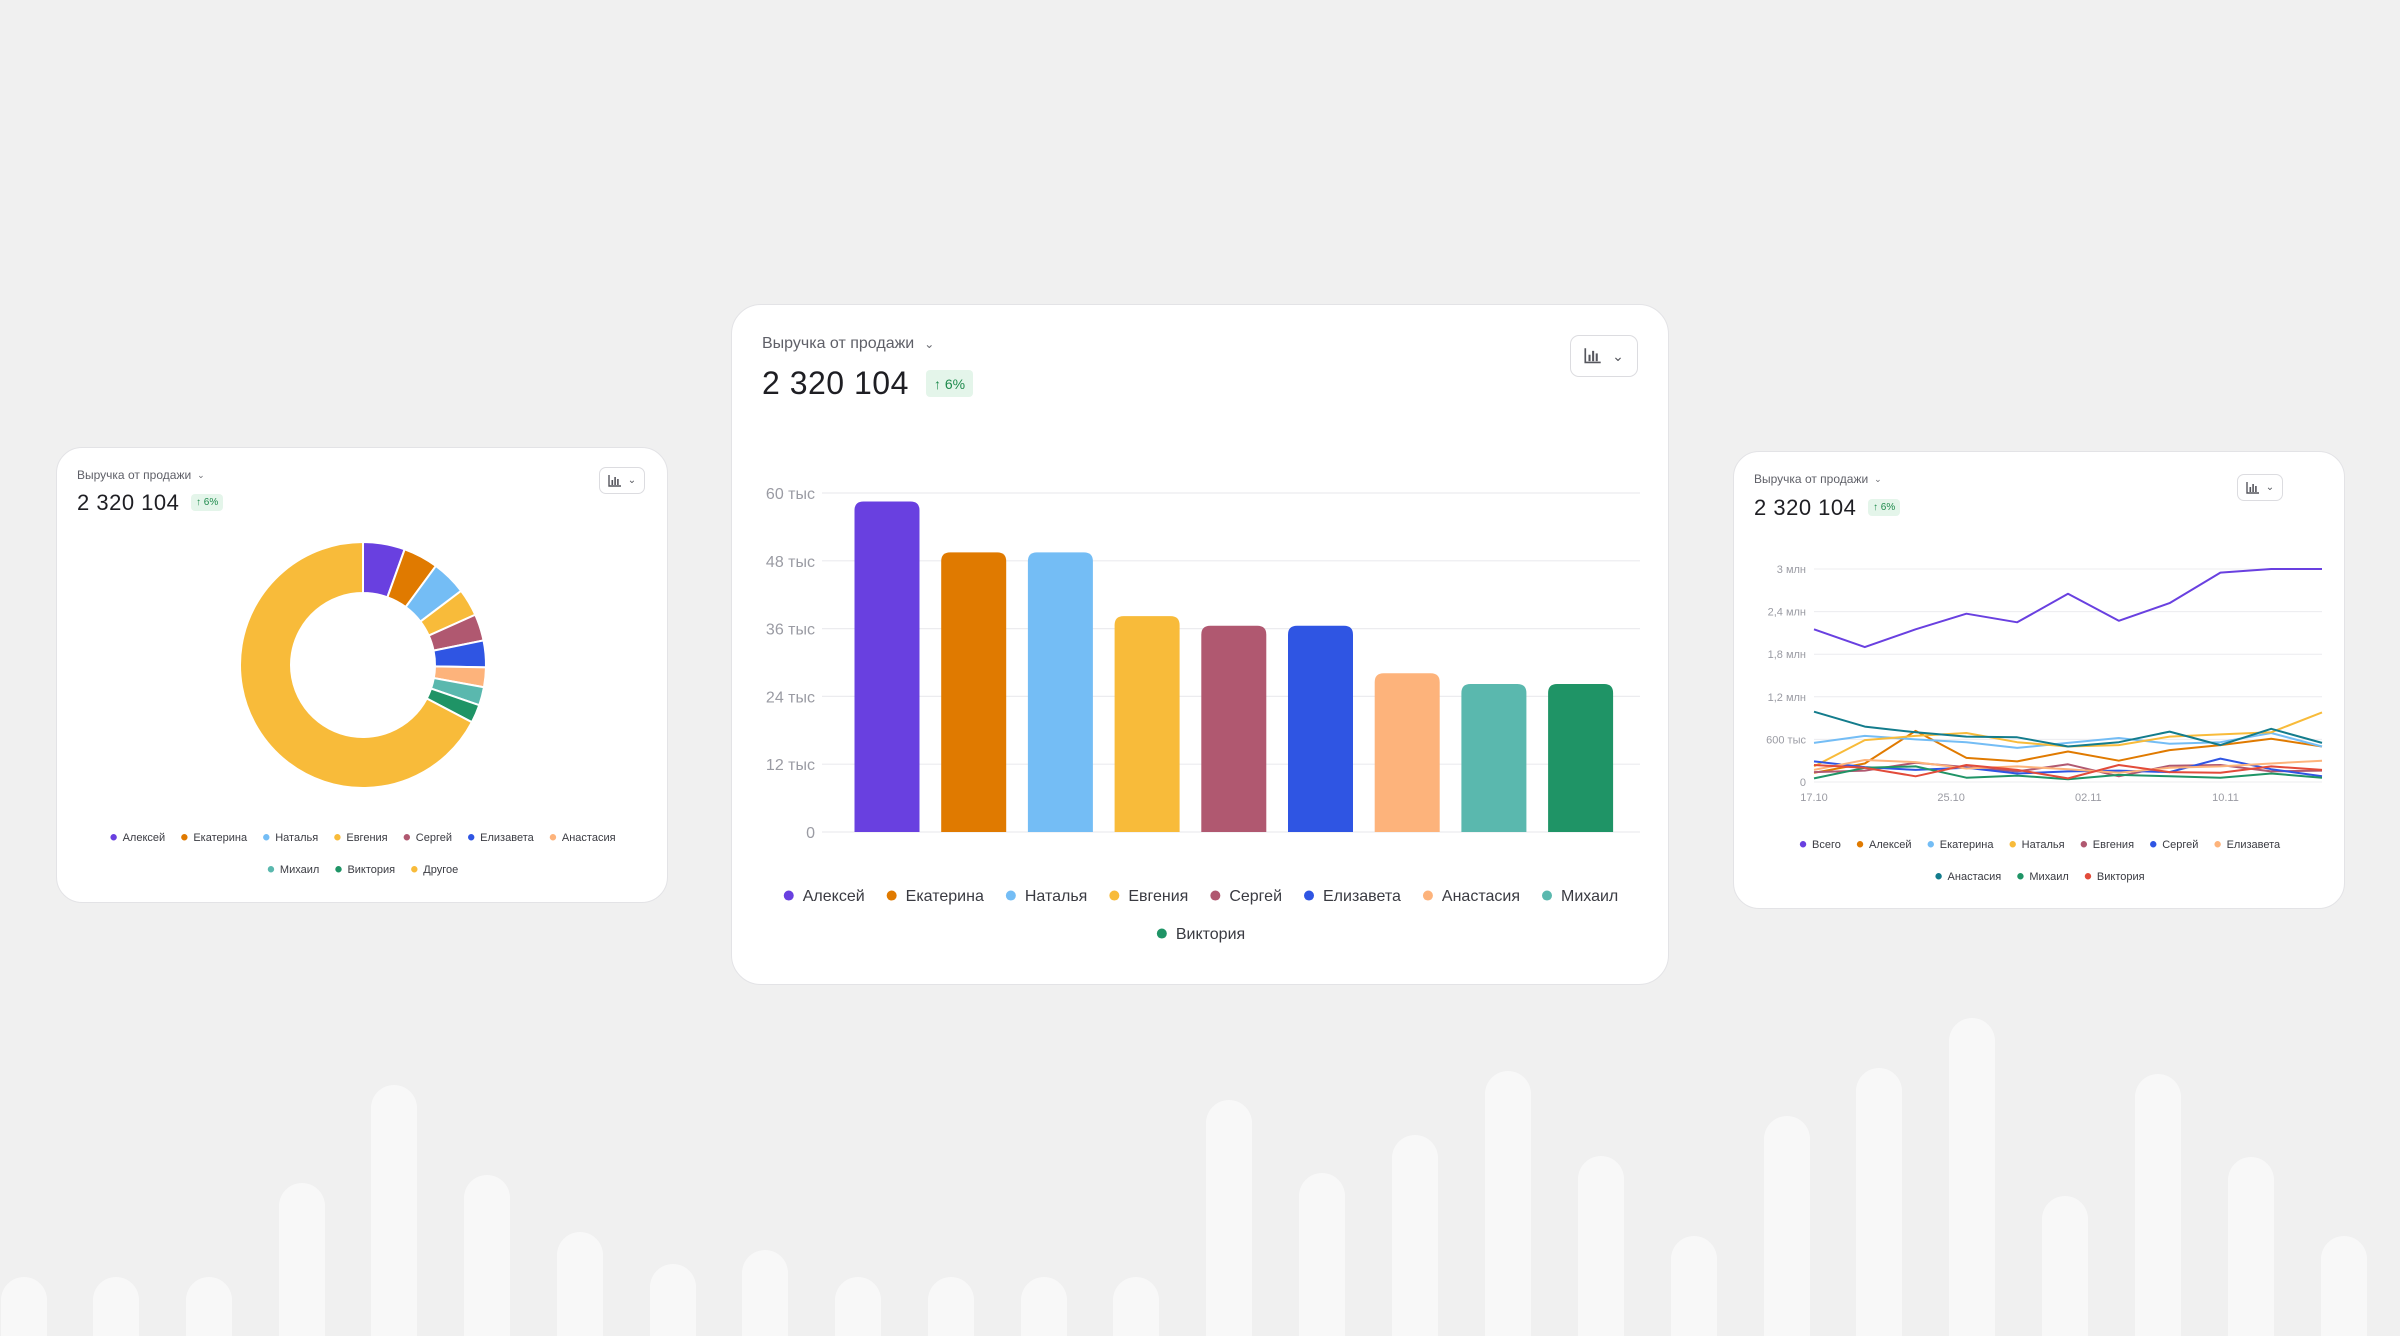 This screenshot has height=1336, width=2400. Describe the element at coordinates (1975, 877) in the screenshot. I see `legend-label: Анастасия` at that location.